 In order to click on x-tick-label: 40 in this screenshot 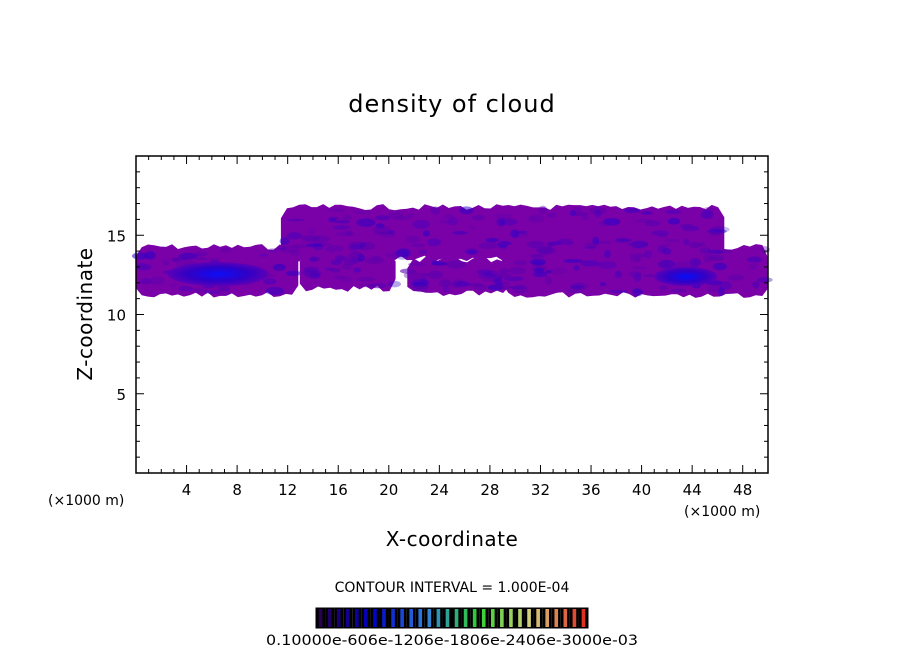, I will do `click(641, 490)`.